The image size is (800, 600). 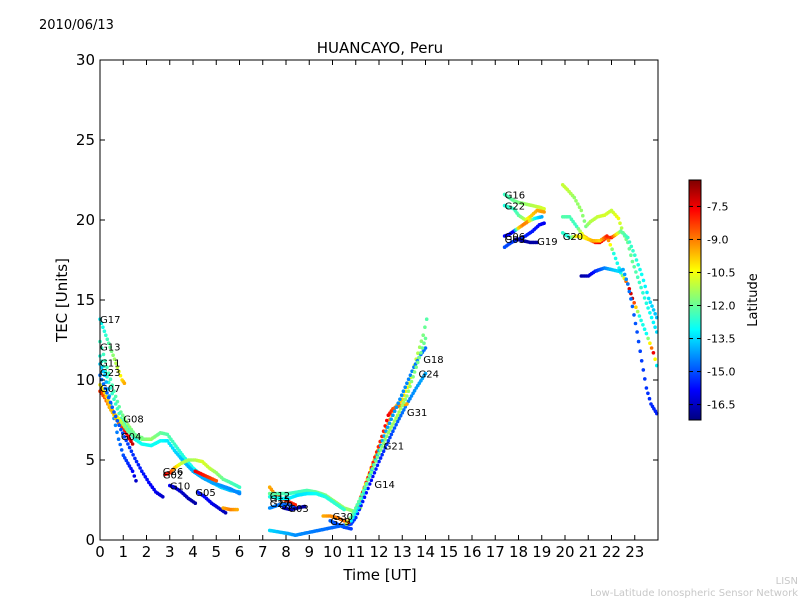 What do you see at coordinates (85, 380) in the screenshot?
I see `y-tick-label: 10` at bounding box center [85, 380].